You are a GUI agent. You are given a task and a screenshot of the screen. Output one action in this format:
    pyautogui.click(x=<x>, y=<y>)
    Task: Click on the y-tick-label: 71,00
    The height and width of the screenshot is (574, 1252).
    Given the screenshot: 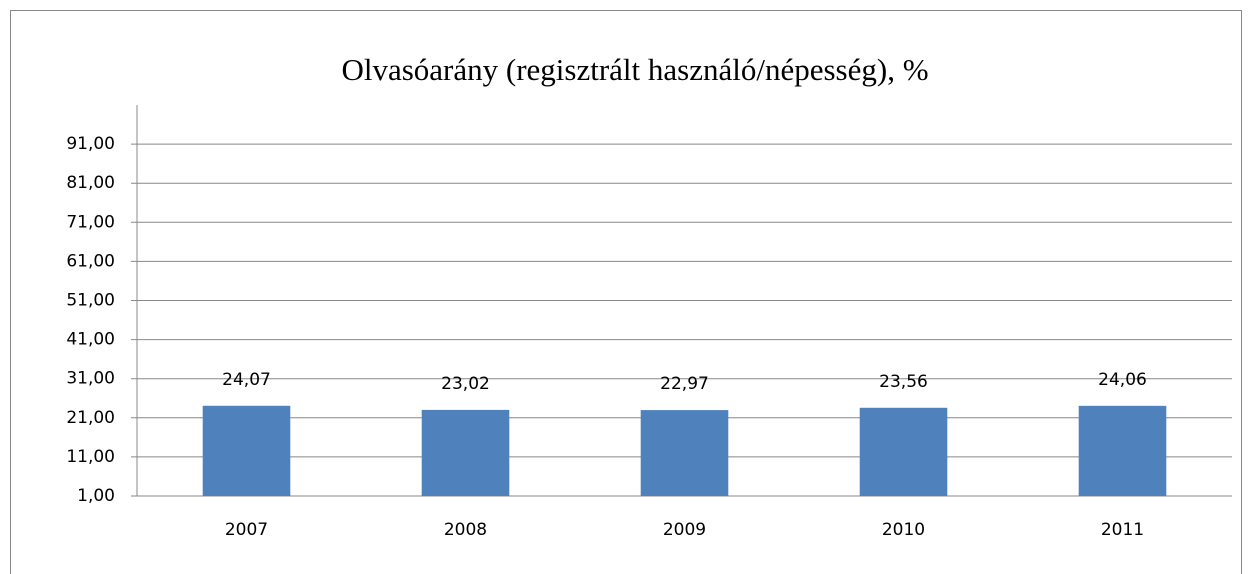 What is the action you would take?
    pyautogui.click(x=90, y=222)
    